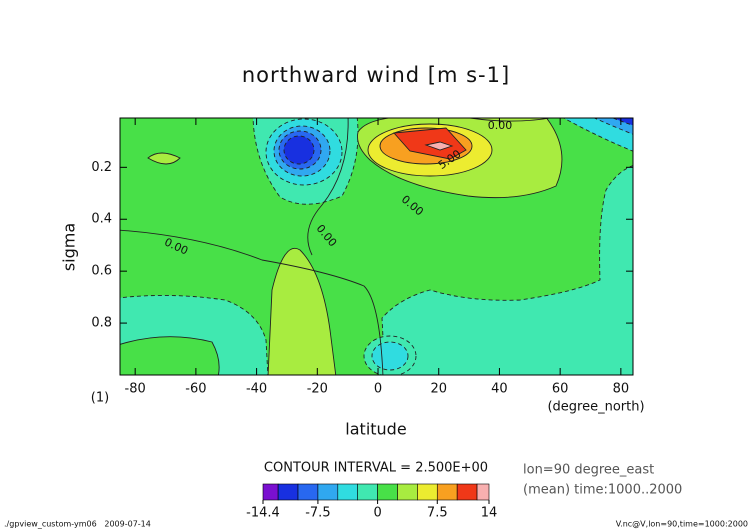  Describe the element at coordinates (588, 470) in the screenshot. I see `info-text: lon=90 degree_east` at that location.